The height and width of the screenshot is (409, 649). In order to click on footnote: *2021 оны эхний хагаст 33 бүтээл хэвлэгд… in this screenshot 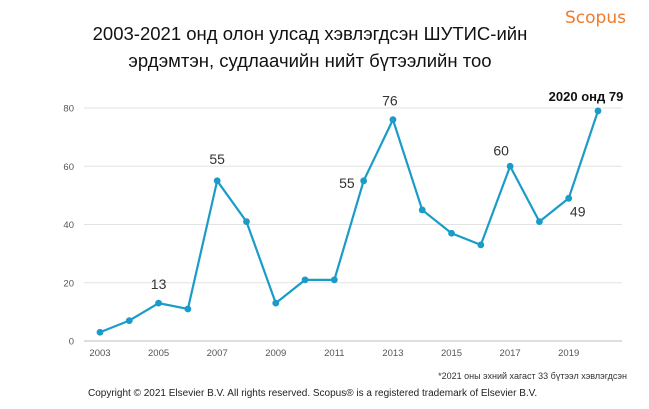, I will do `click(532, 376)`.